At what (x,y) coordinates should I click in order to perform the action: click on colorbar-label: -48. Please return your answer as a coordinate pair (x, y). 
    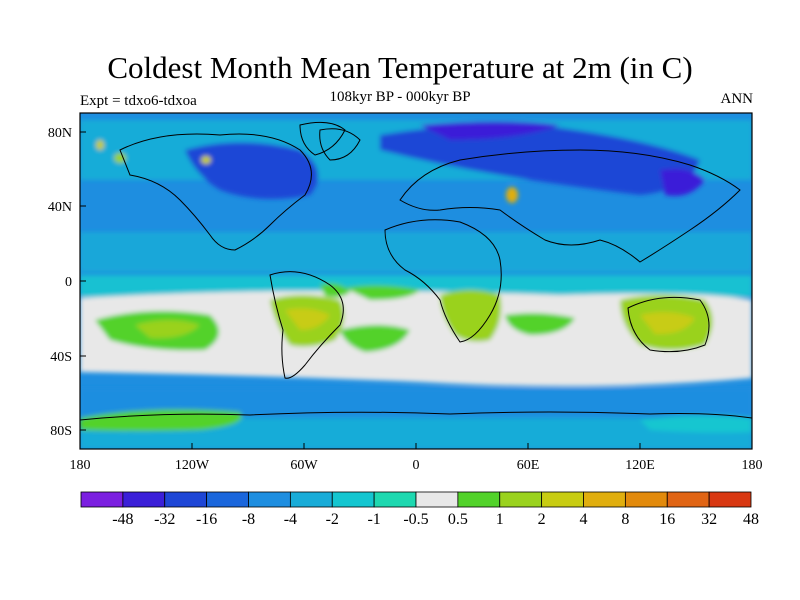
    Looking at the image, I should click on (122, 519).